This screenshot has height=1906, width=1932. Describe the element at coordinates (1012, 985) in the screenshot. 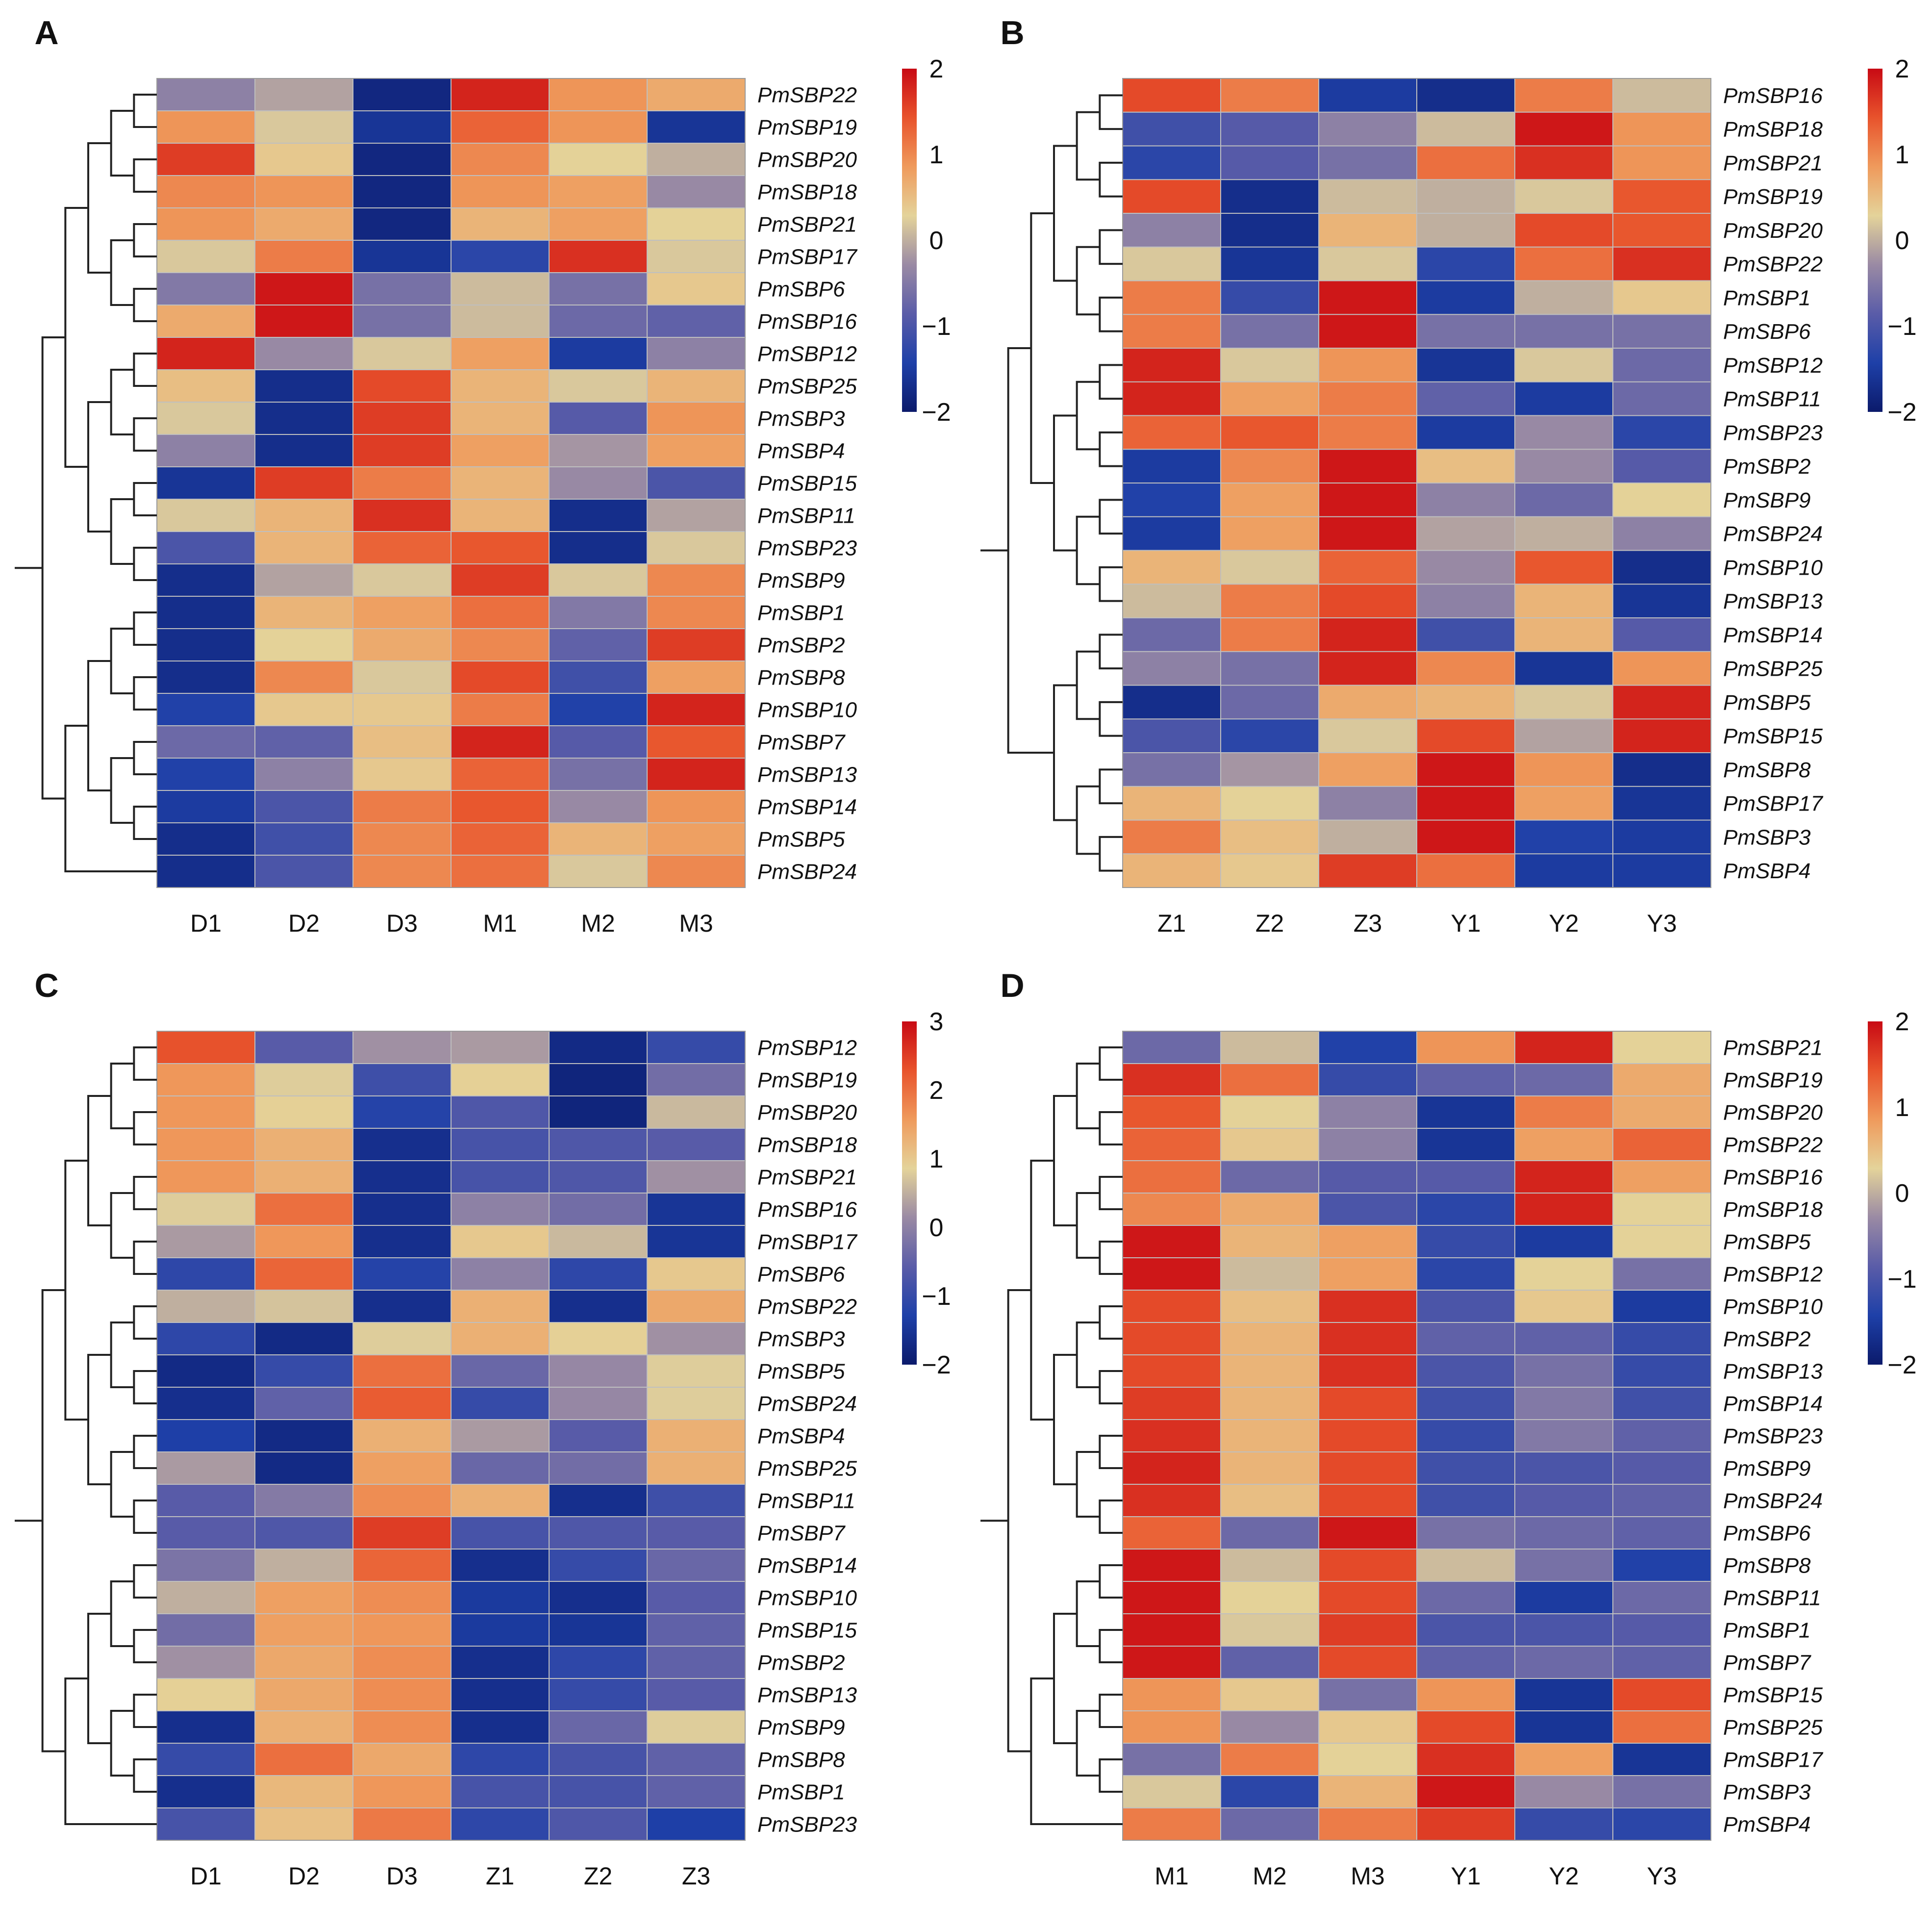

I see `panel-letter: D` at that location.